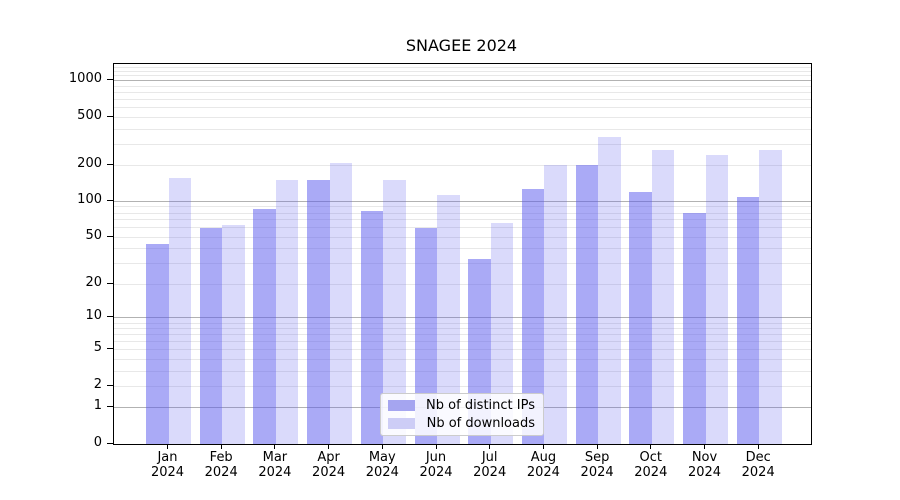 This screenshot has width=900, height=500. I want to click on x-tick-label: Nov 2024, so click(704, 465).